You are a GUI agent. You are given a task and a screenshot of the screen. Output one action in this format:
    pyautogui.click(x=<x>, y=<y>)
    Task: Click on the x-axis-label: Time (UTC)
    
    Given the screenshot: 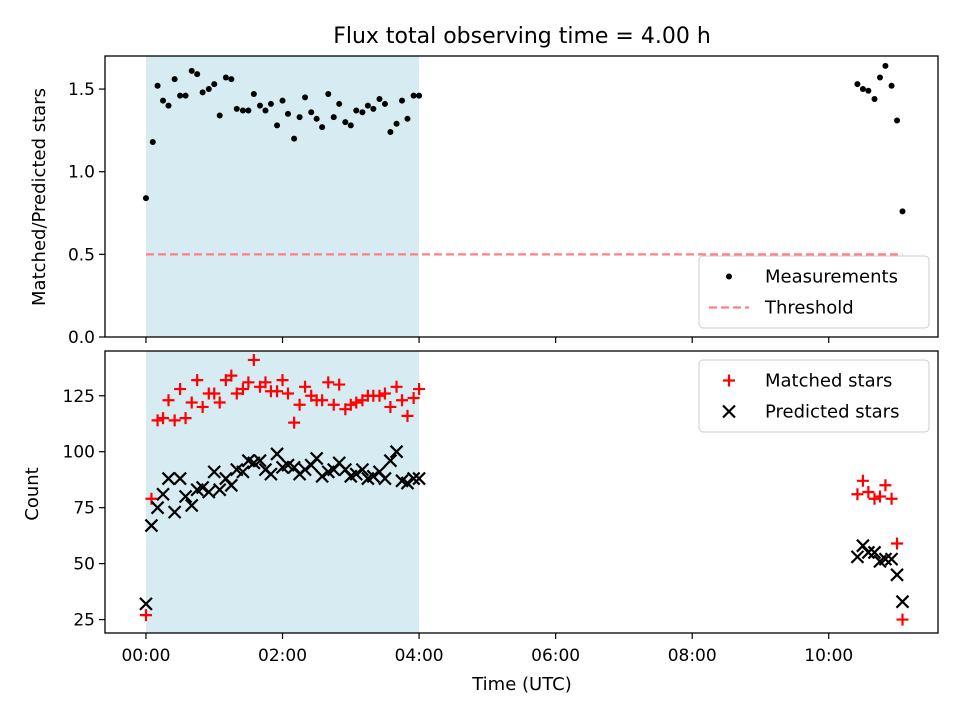 What is the action you would take?
    pyautogui.click(x=521, y=684)
    